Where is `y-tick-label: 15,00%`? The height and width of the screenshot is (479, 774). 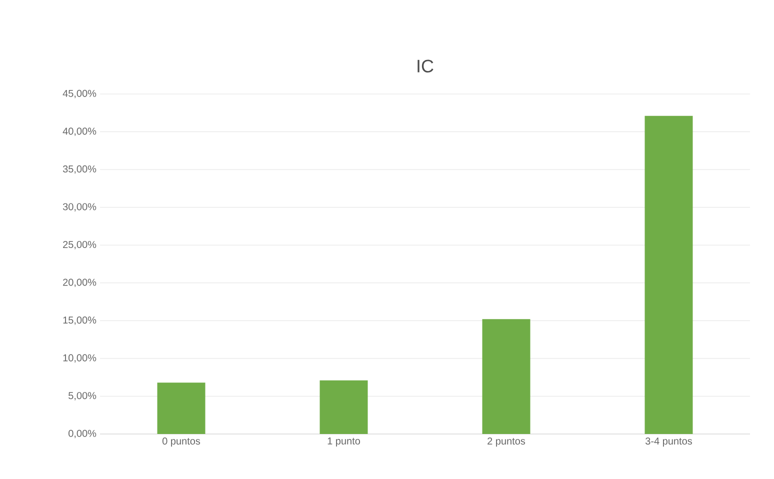
y-tick-label: 15,00% is located at coordinates (79, 320).